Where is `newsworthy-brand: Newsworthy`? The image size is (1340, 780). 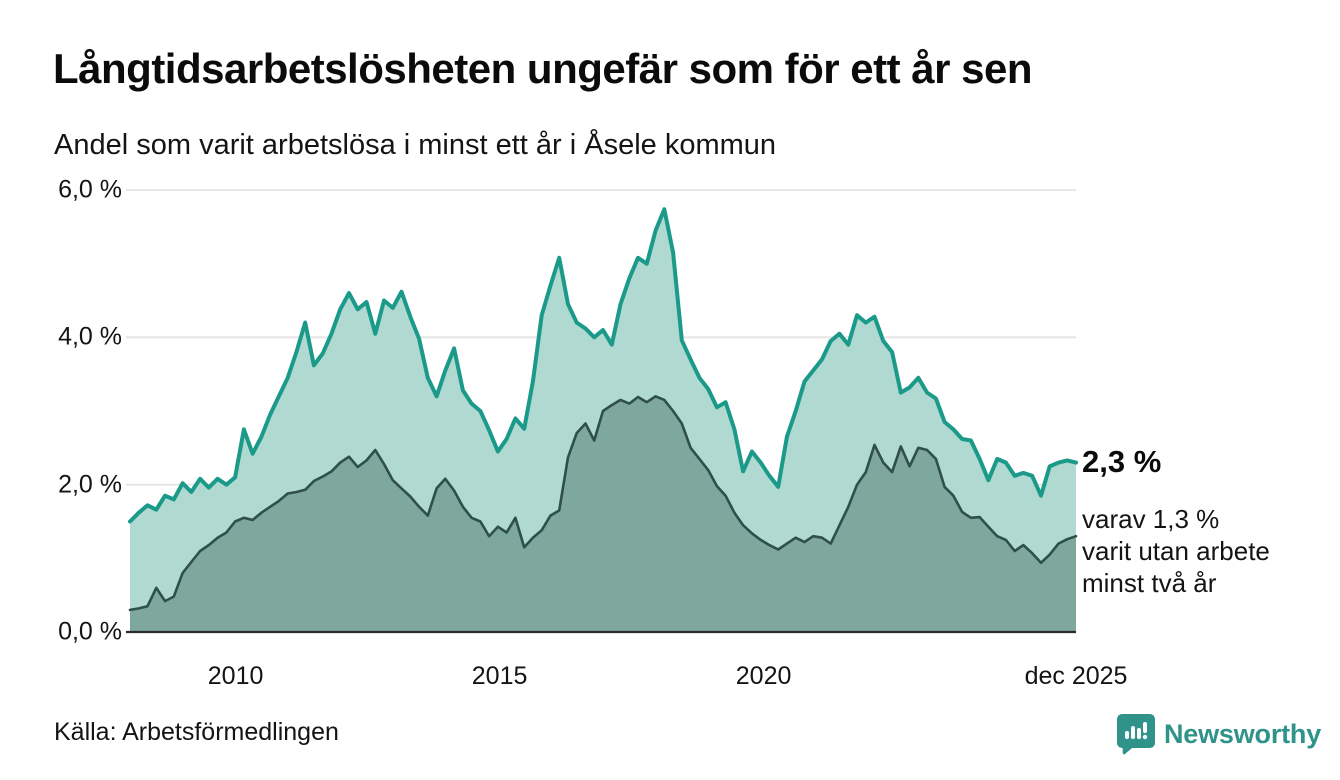
newsworthy-brand: Newsworthy is located at coordinates (1219, 734).